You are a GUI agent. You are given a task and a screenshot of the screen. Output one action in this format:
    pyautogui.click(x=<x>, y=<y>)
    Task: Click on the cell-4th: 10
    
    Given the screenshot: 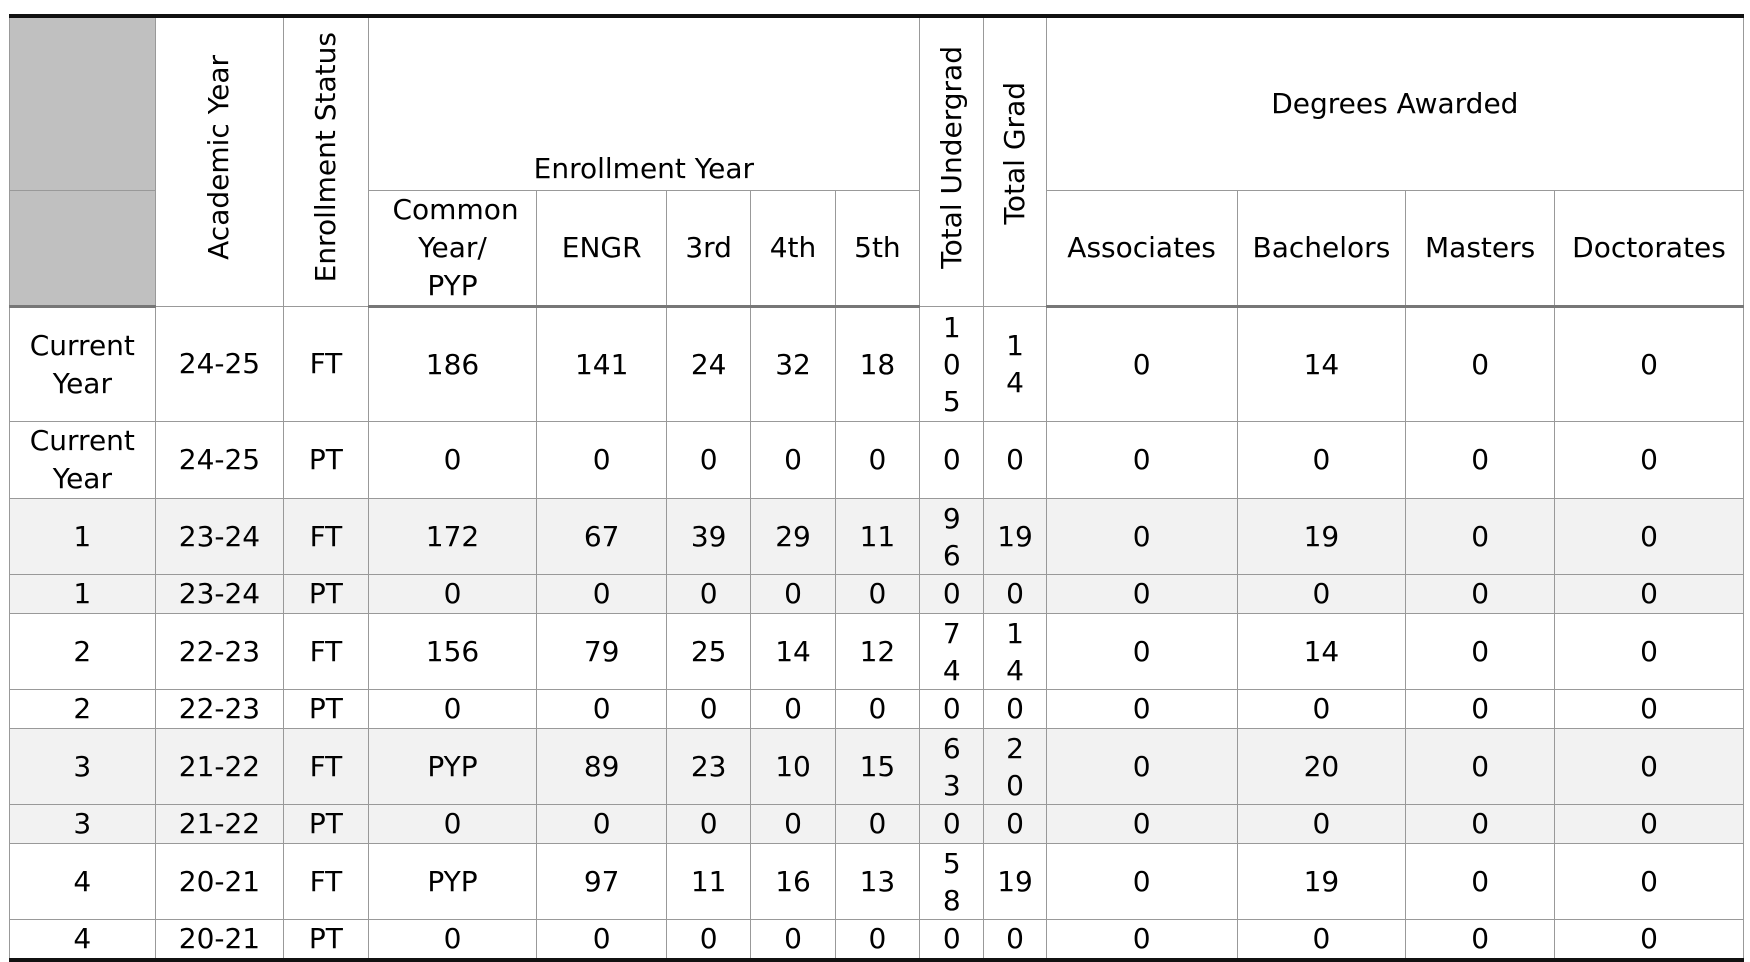 What is the action you would take?
    pyautogui.click(x=793, y=766)
    